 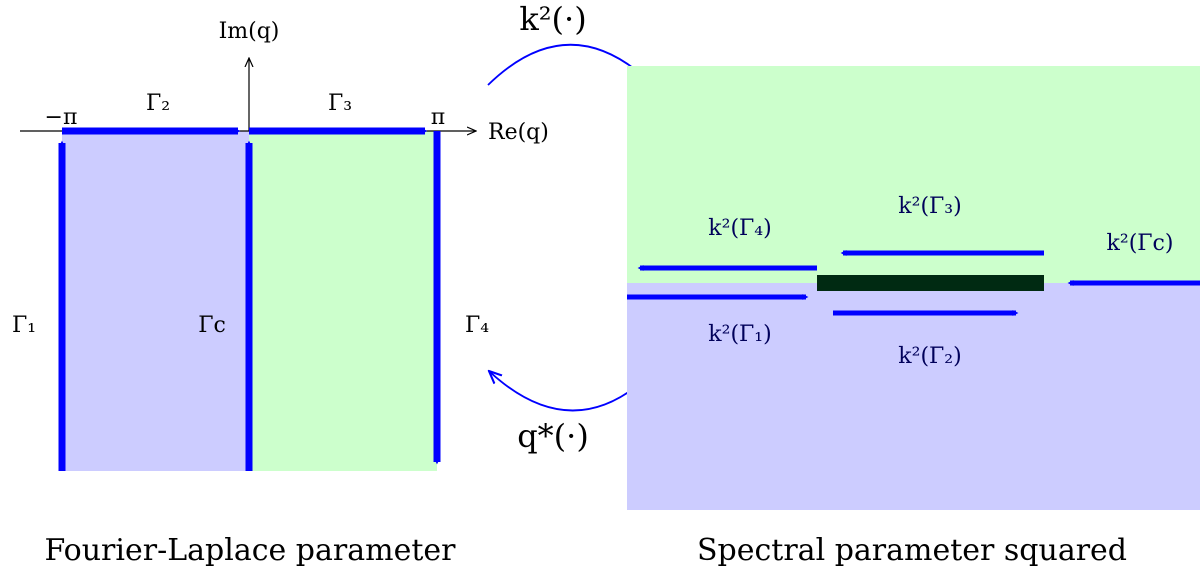 What do you see at coordinates (929, 206) in the screenshot?
I see `k-gamma3-label: k²(Γ₃)` at bounding box center [929, 206].